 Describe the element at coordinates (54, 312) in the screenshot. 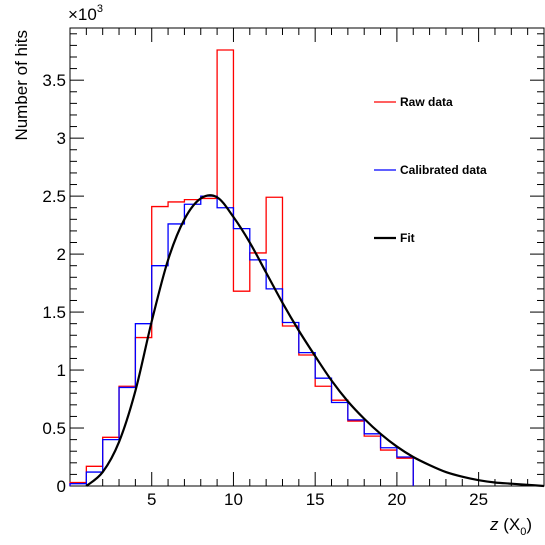

I see `y-tick-label: 1.5` at that location.